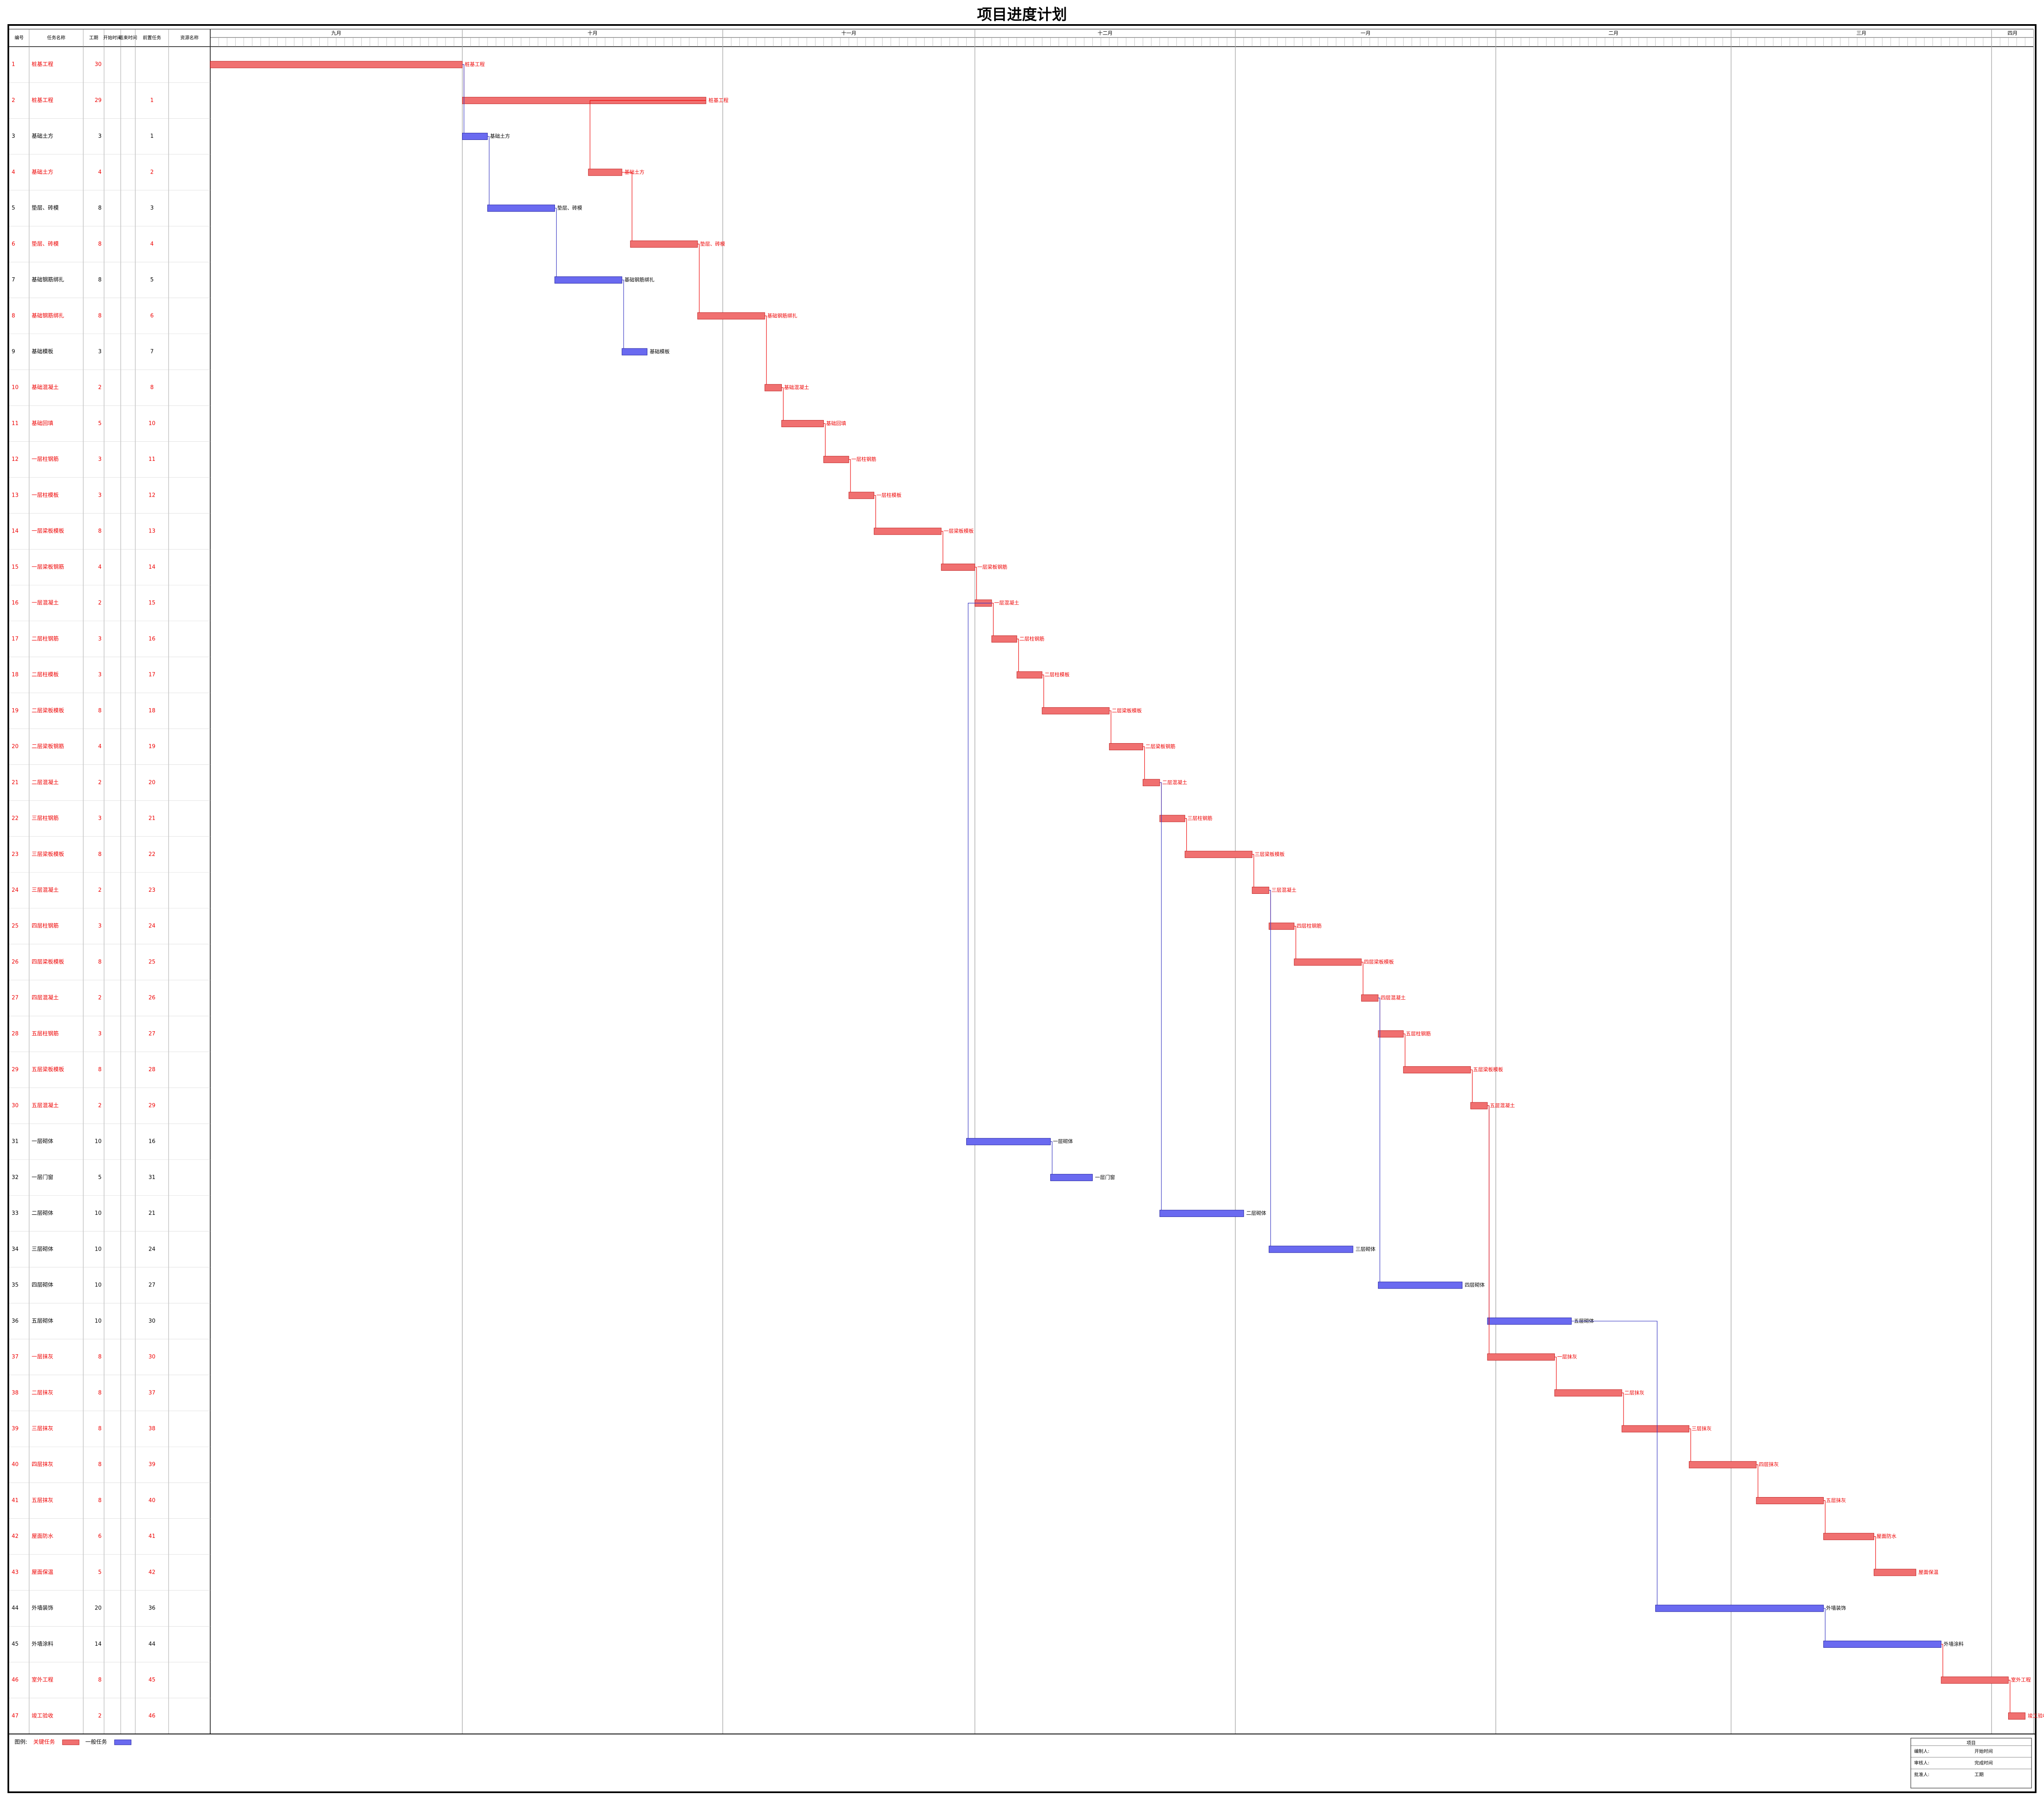 This screenshot has height=1801, width=2044. I want to click on task-duration: 30, so click(98, 65).